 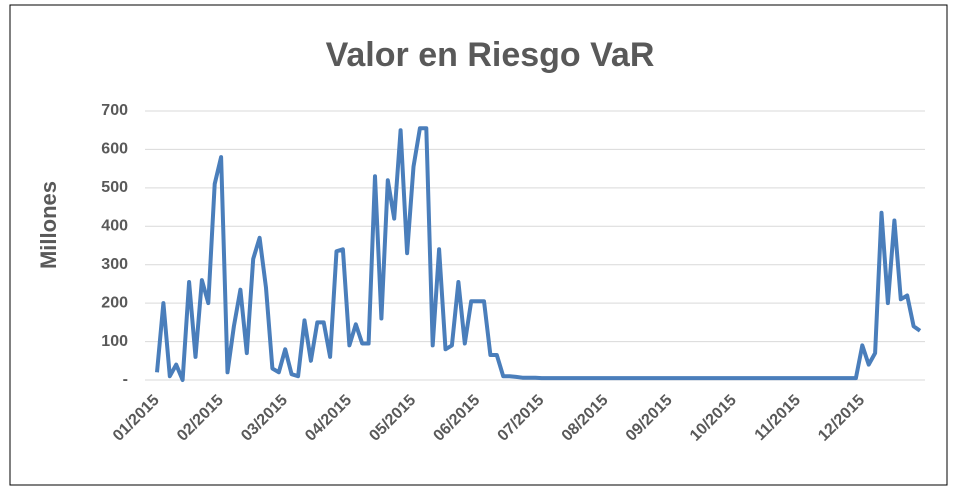 I want to click on y-tick-label: 400, so click(x=114, y=226).